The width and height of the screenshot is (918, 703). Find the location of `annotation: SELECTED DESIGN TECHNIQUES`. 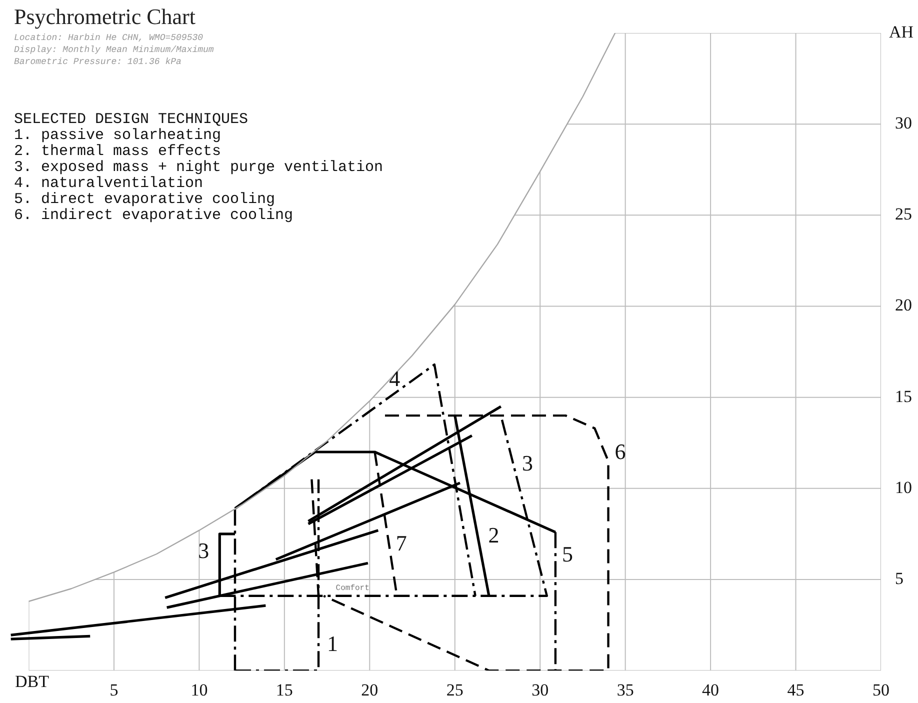

annotation: SELECTED DESIGN TECHNIQUES is located at coordinates (132, 119).